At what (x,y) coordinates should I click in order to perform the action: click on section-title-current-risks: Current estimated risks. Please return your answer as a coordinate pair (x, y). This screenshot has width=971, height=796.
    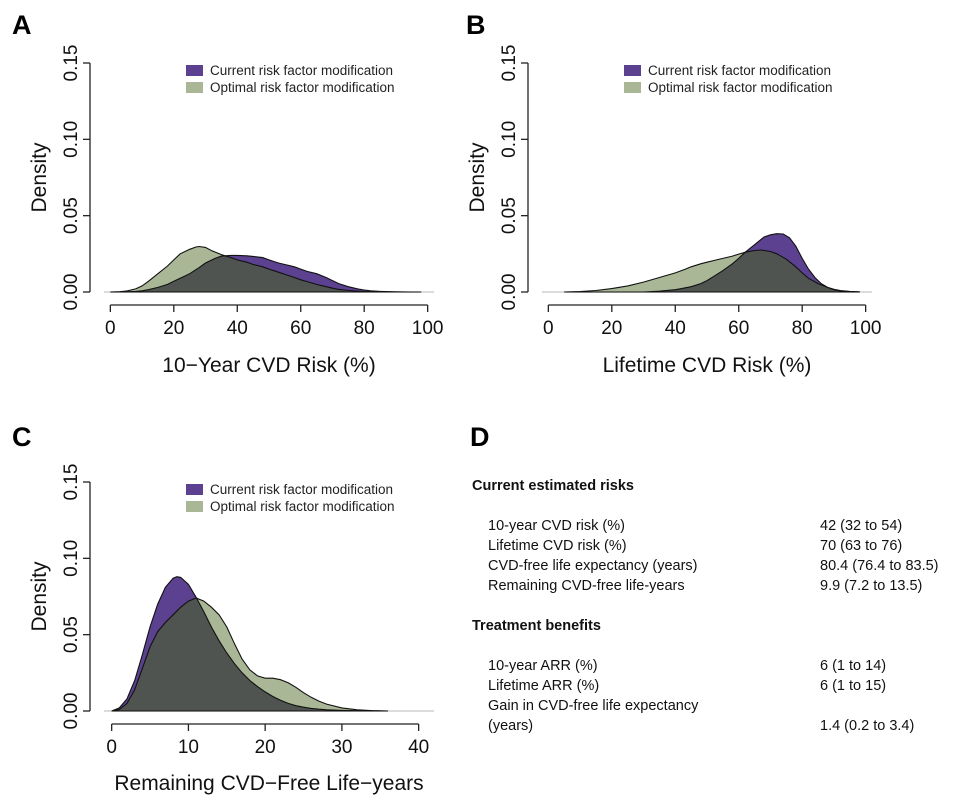
    Looking at the image, I should click on (553, 486).